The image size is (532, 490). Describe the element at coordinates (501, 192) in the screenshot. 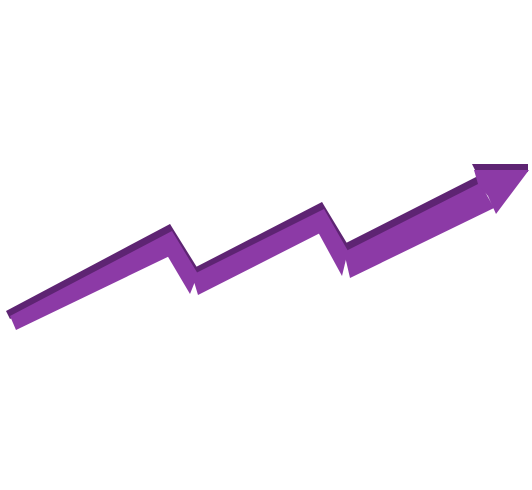

I see `arrow-head` at that location.